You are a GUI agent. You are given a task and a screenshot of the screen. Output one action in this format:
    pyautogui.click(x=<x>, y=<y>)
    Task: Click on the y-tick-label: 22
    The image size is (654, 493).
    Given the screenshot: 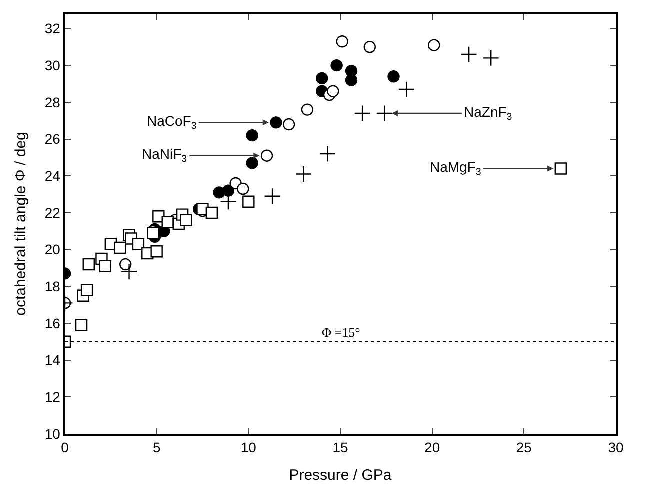 What is the action you would take?
    pyautogui.click(x=52, y=212)
    